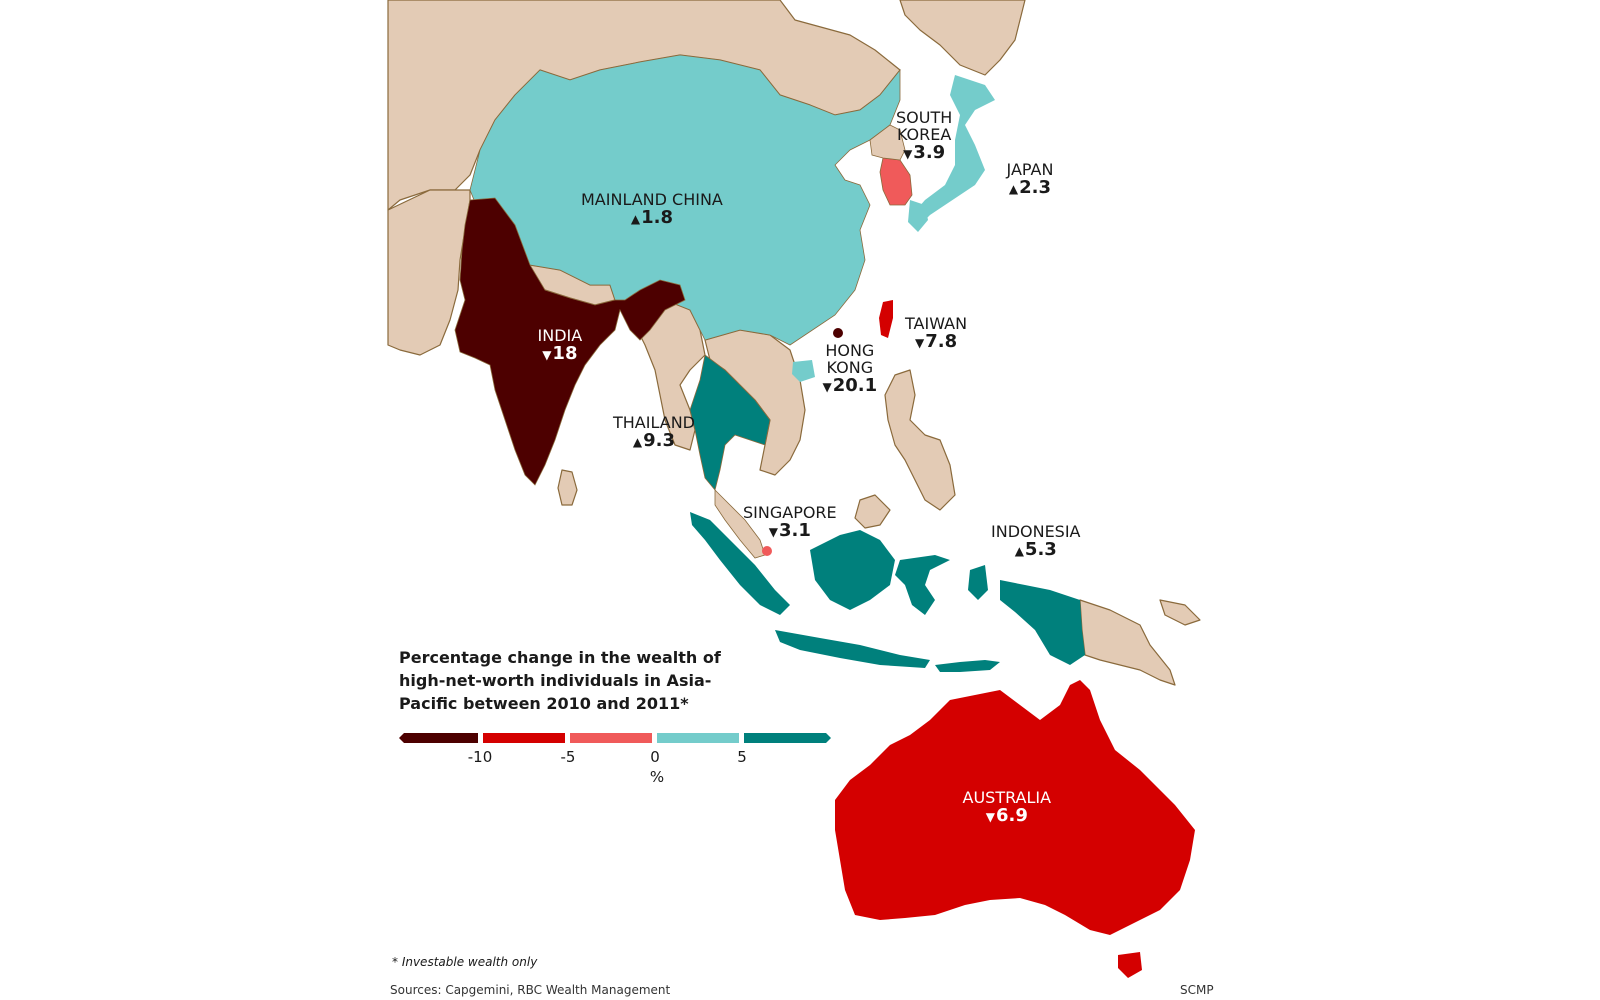  Describe the element at coordinates (567, 487) in the screenshot. I see `sri-lanka-land` at that location.